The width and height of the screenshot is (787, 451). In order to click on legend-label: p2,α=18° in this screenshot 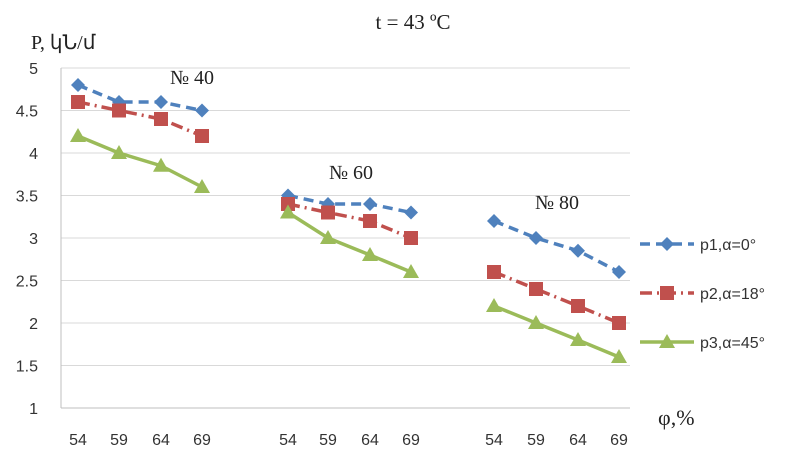, I will do `click(732, 294)`.